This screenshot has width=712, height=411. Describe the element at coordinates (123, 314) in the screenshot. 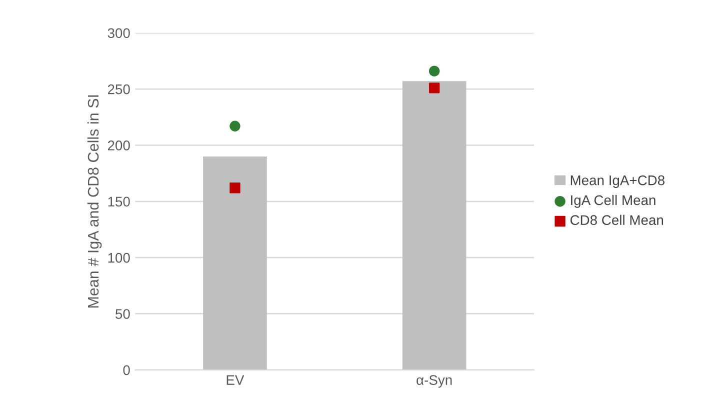

I see `y-tick-label: 50` at that location.